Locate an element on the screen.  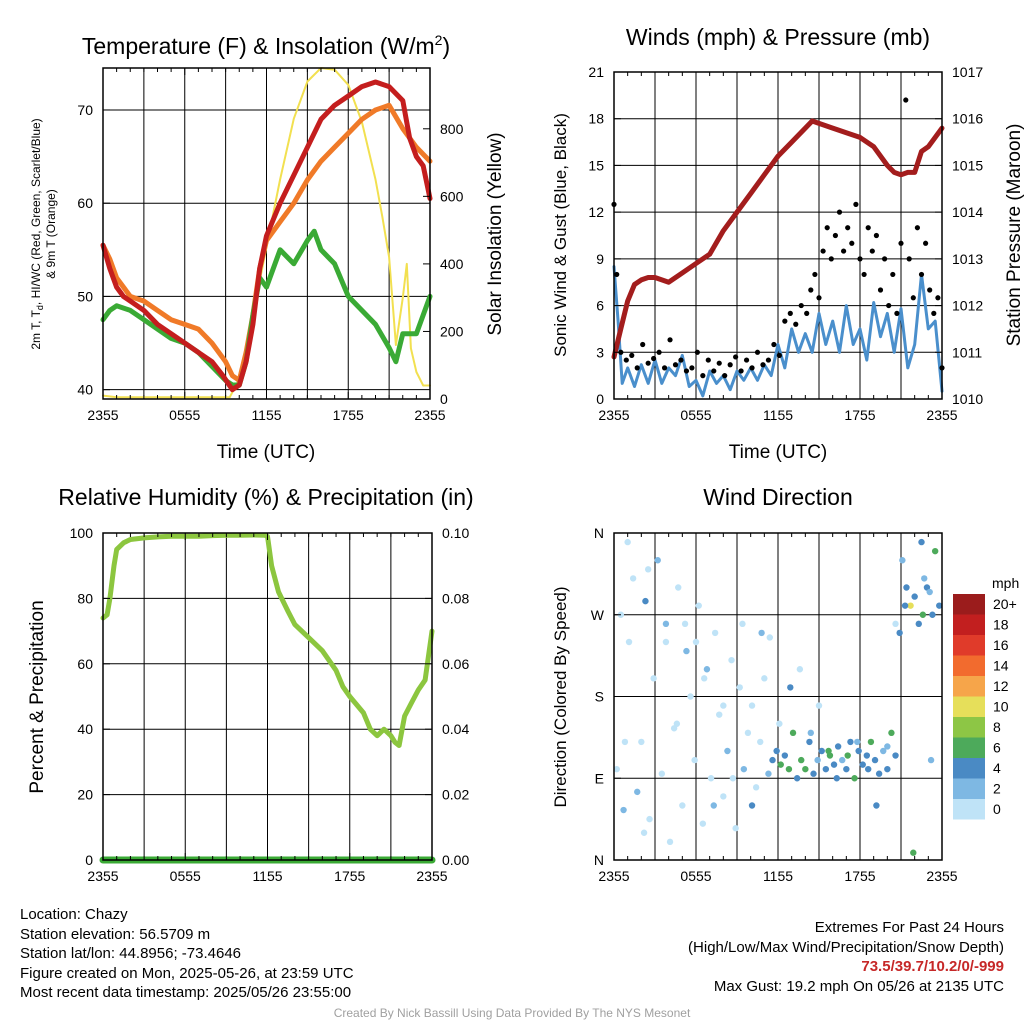
speed-legend-label: 12 is located at coordinates (1001, 686).